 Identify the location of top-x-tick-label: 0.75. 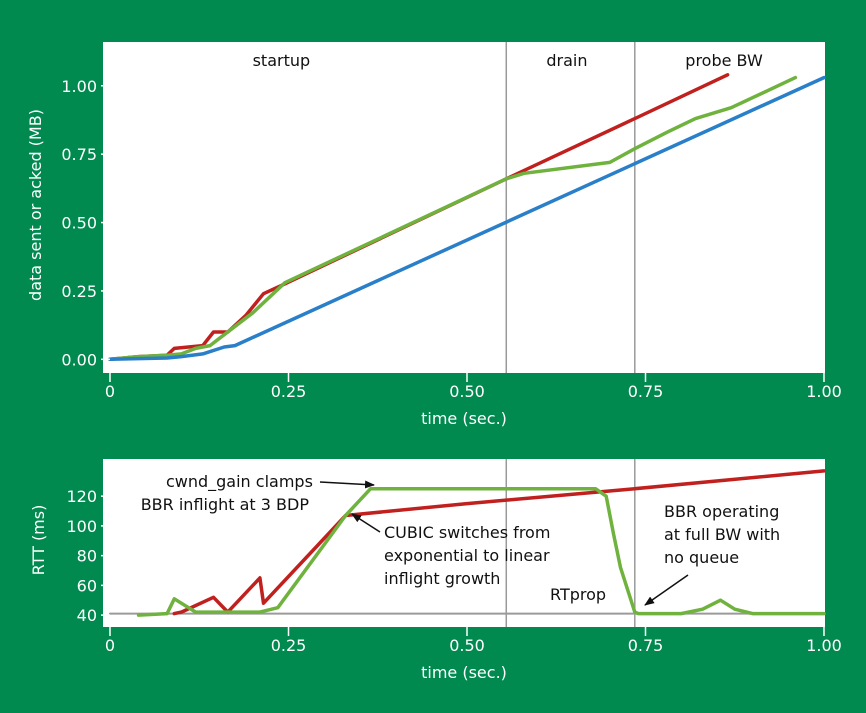
(646, 391).